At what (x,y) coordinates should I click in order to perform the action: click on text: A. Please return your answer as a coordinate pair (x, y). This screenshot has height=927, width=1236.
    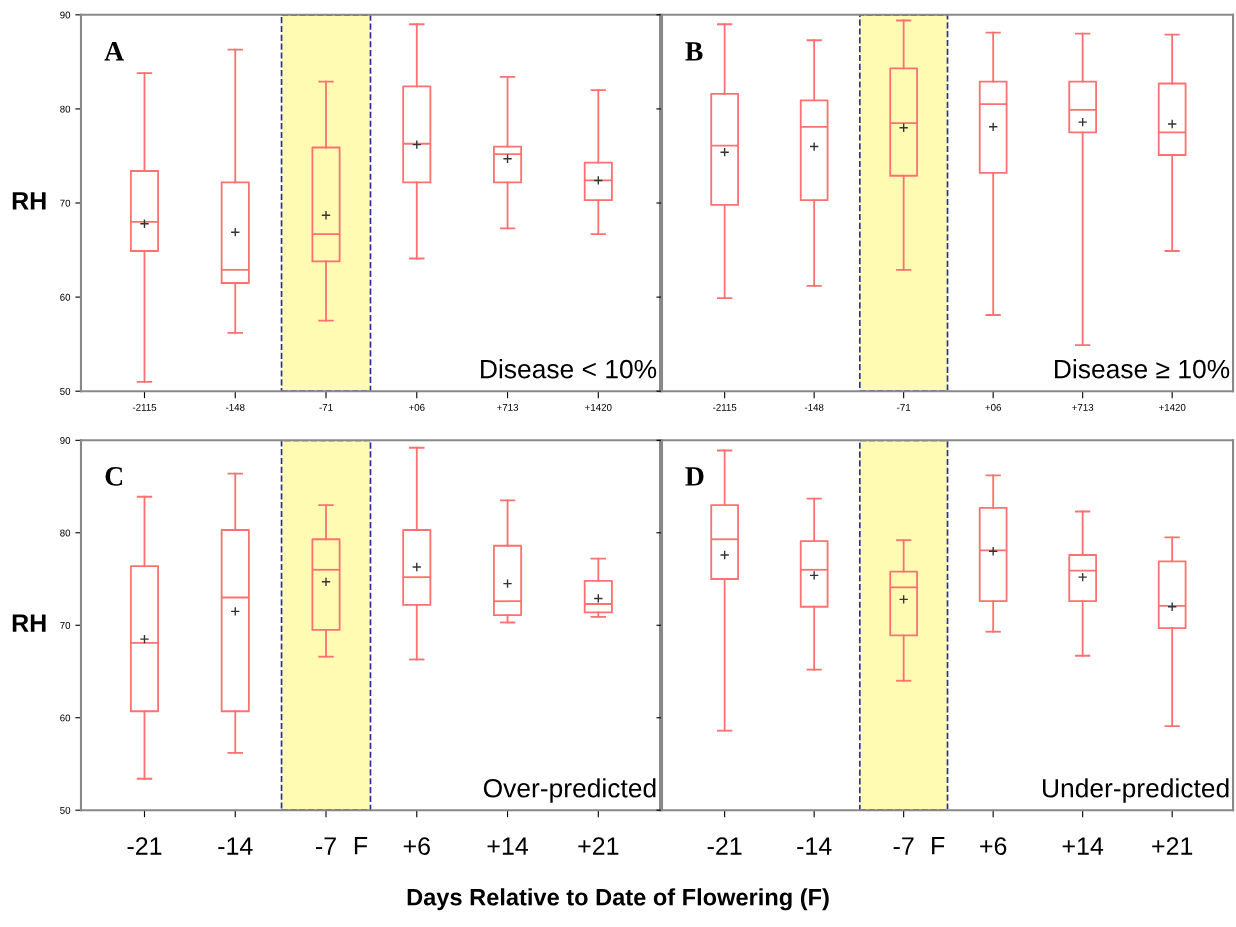
    Looking at the image, I should click on (114, 51).